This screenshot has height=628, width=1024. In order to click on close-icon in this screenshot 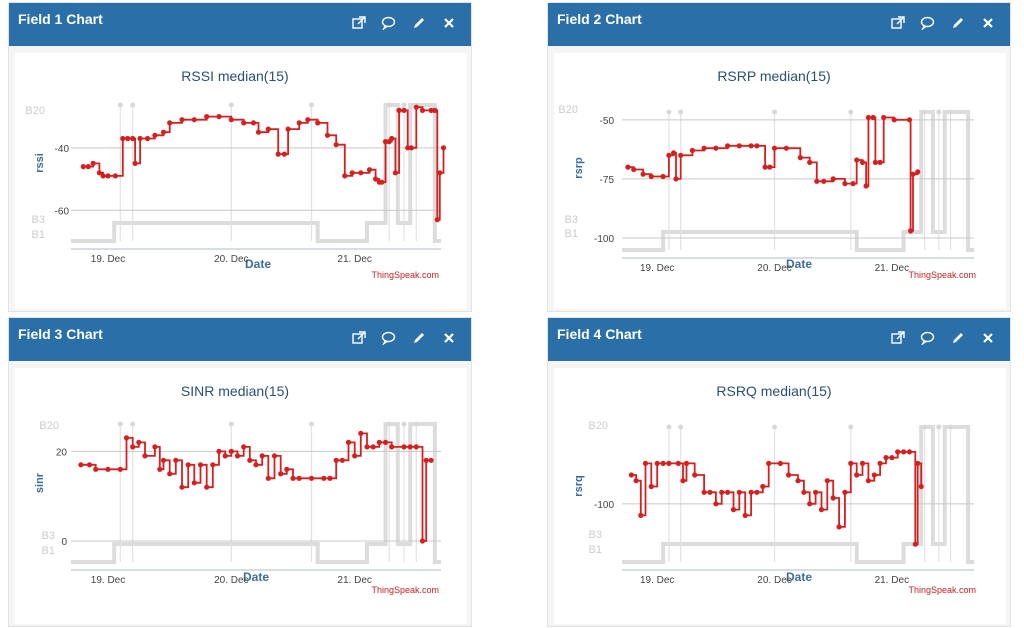, I will do `click(448, 337)`.